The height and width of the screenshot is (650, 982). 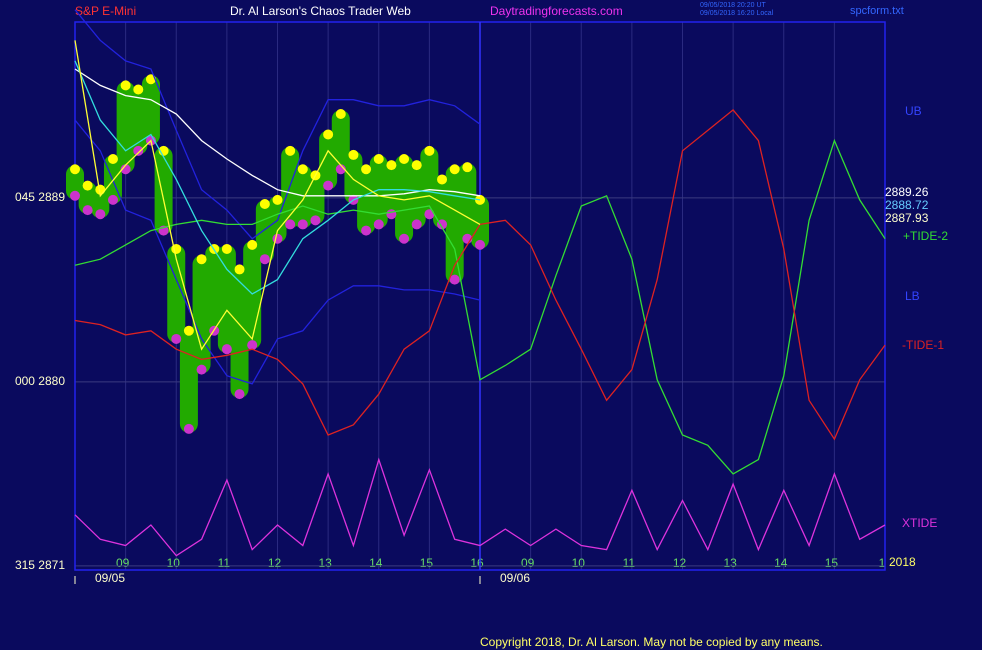 What do you see at coordinates (40, 565) in the screenshot?
I see `y-tick-label: 315 2871` at bounding box center [40, 565].